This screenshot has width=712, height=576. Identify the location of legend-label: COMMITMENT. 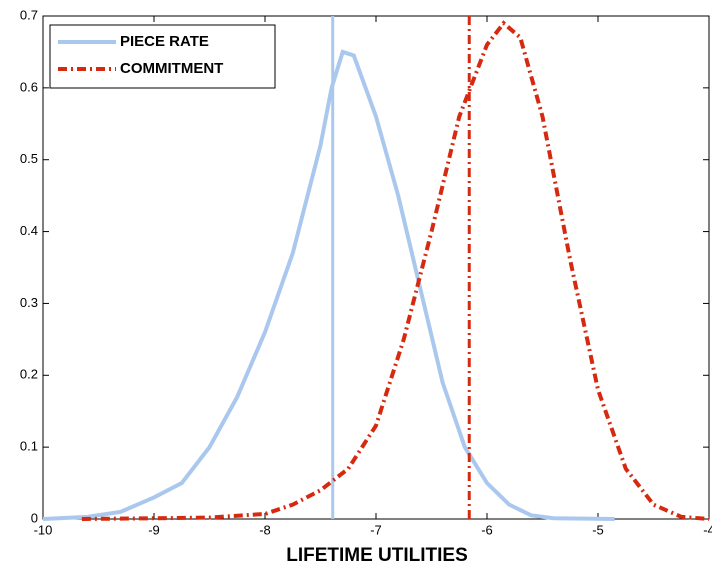
(171, 68).